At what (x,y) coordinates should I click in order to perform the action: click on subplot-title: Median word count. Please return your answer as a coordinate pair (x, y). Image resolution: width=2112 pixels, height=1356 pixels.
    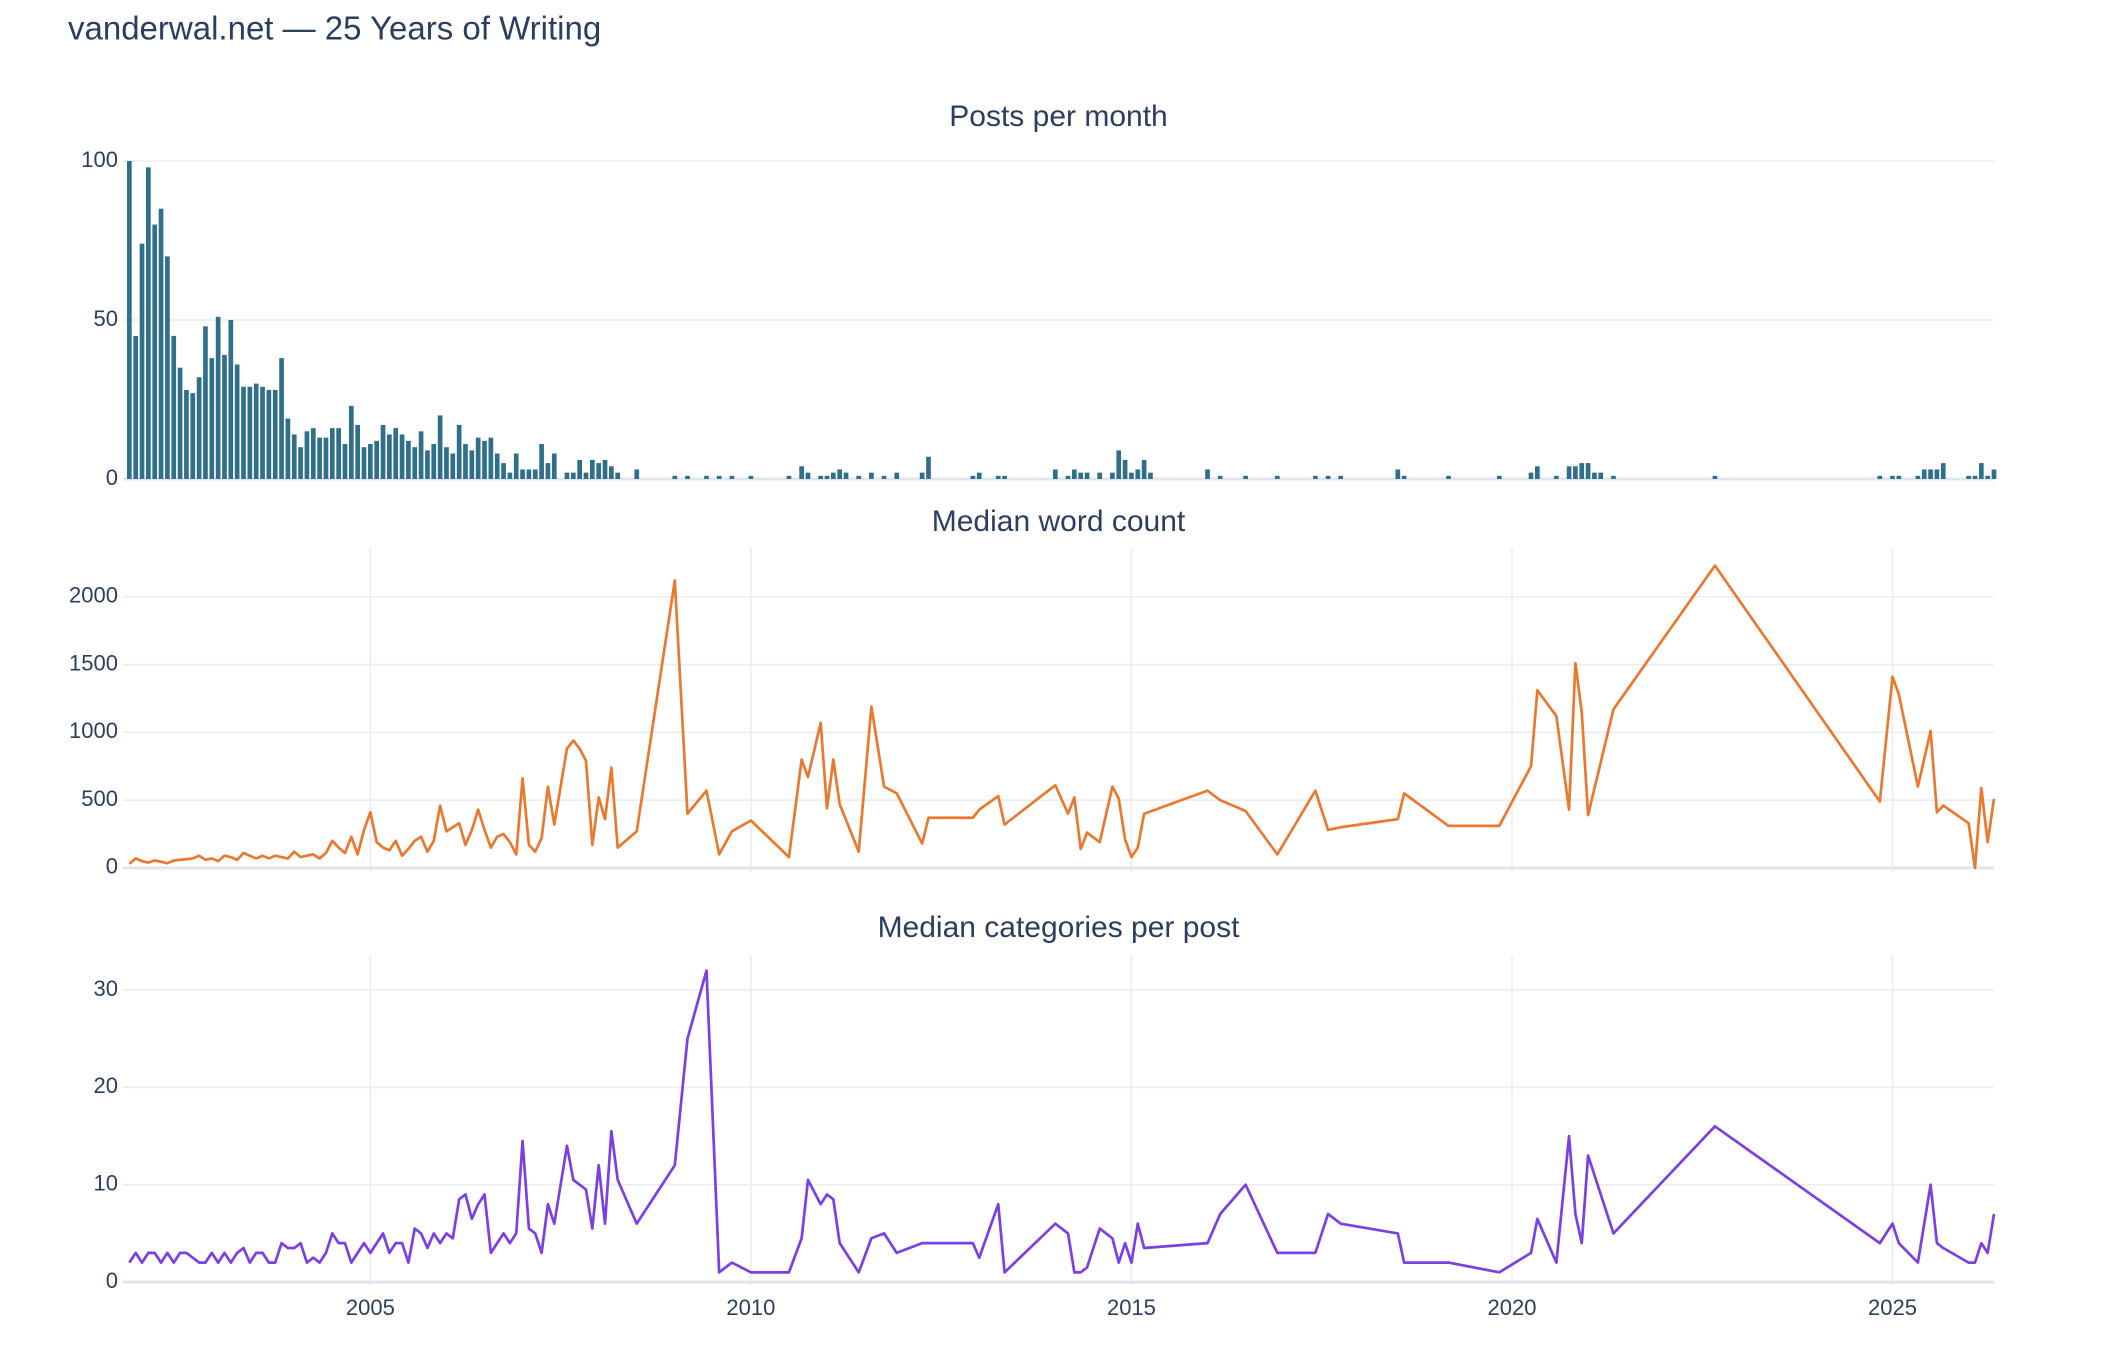
    Looking at the image, I should click on (1059, 521).